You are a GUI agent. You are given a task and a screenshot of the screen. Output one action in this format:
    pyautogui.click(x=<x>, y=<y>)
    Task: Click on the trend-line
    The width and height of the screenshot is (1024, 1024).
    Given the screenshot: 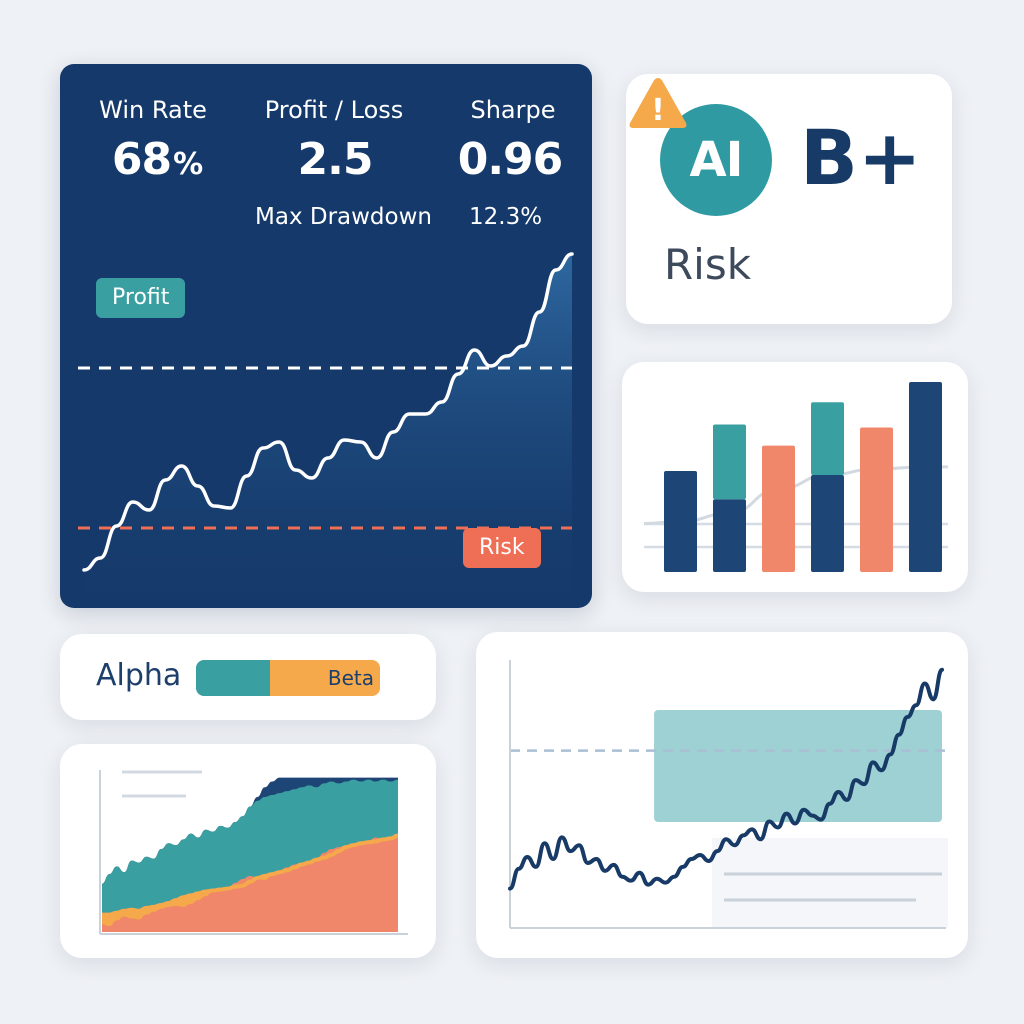 What is the action you would take?
    pyautogui.click(x=726, y=779)
    